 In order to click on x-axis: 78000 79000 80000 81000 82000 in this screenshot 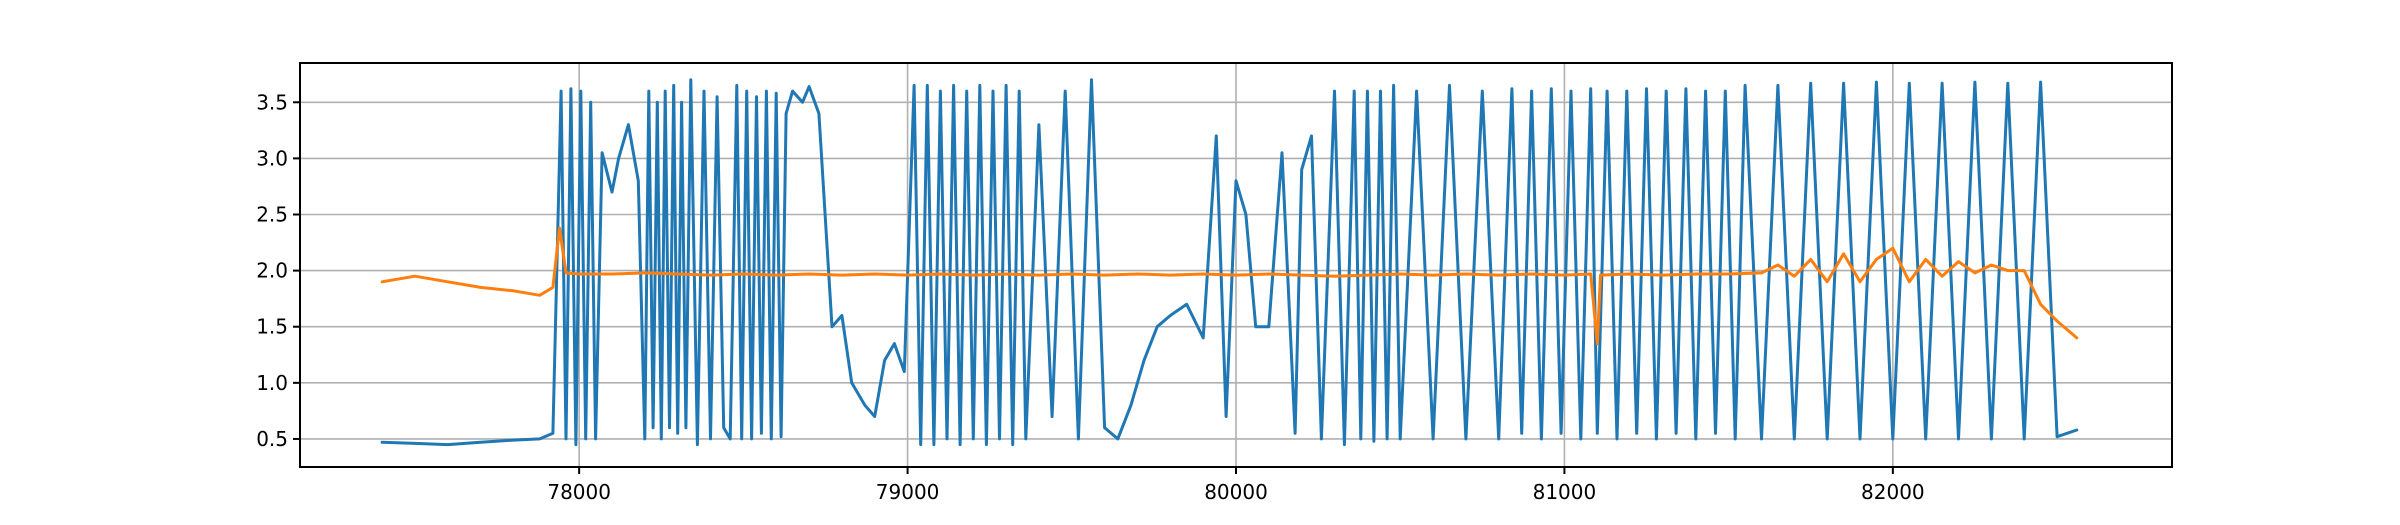, I will do `click(1236, 485)`.